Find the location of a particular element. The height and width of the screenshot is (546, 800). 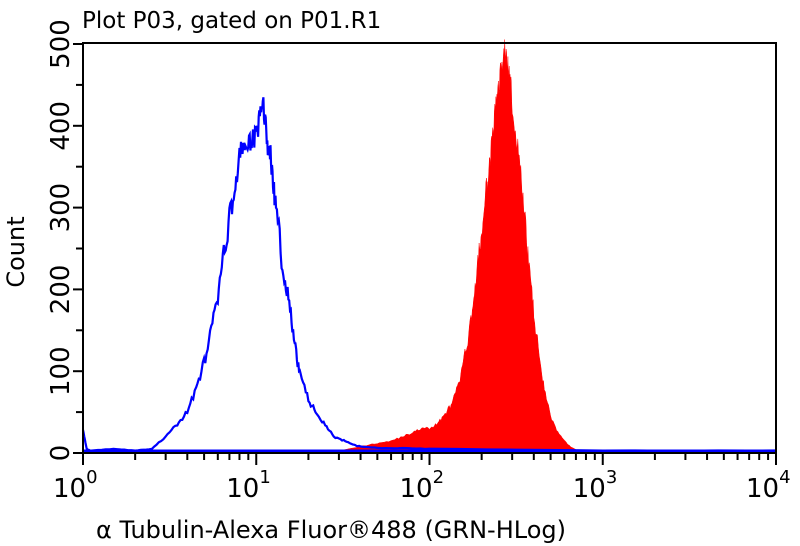

y-axis-label: Count is located at coordinates (16, 251).